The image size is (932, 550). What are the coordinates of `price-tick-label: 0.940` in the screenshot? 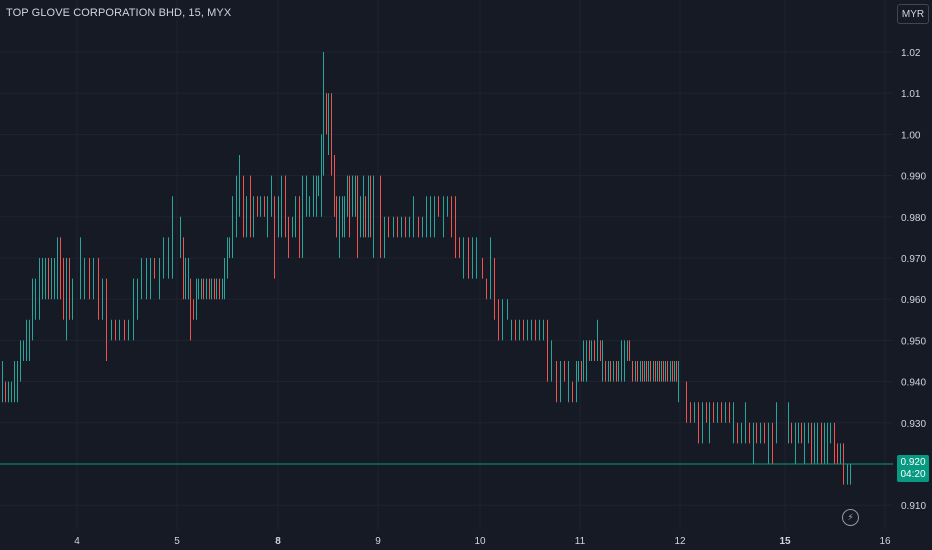 It's located at (913, 383).